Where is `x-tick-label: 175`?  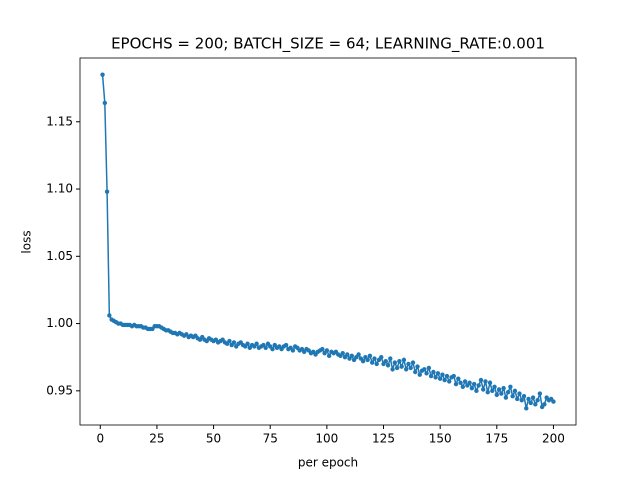 x-tick-label: 175 is located at coordinates (496, 439).